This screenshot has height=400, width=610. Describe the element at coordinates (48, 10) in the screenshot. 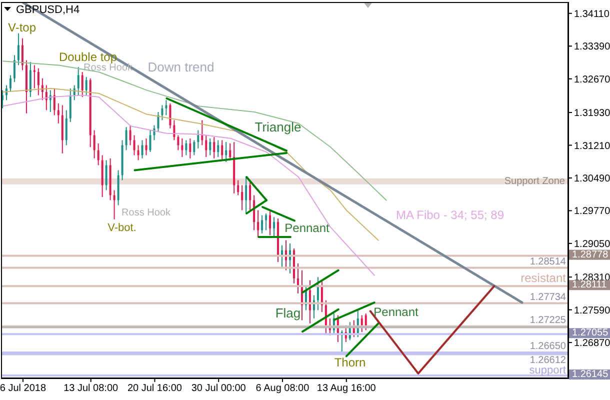

I see `chart-title: GBPUSD,H4` at that location.